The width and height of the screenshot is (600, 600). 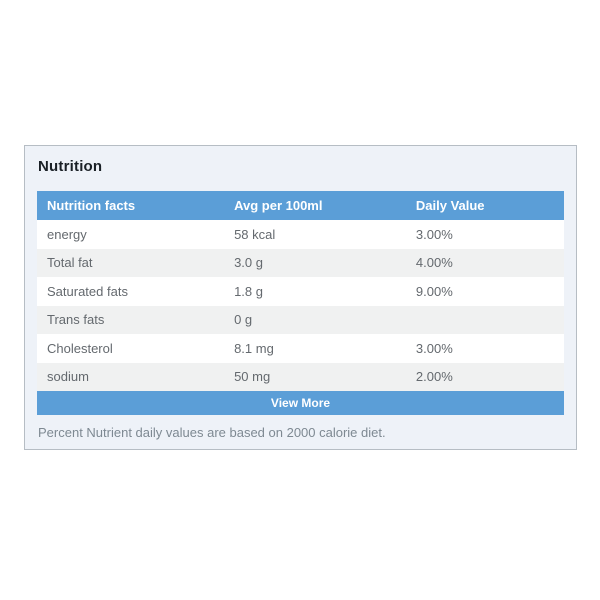 What do you see at coordinates (80, 348) in the screenshot?
I see `row-label: Cholesterol` at bounding box center [80, 348].